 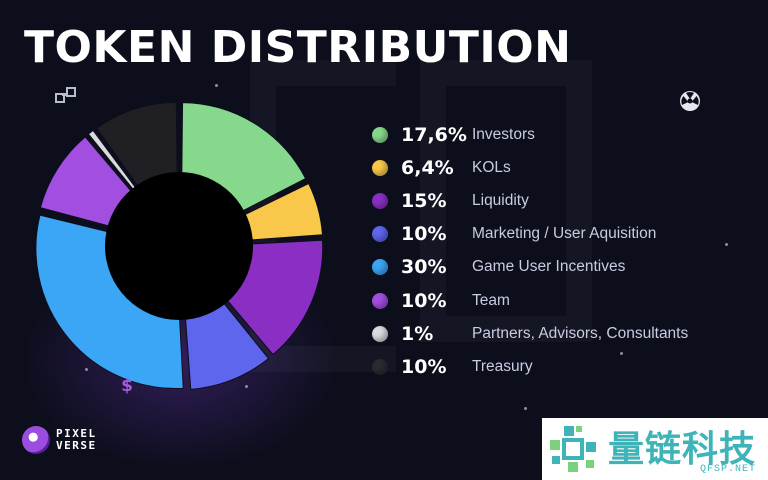 What do you see at coordinates (573, 449) in the screenshot?
I see `watermark-logo-icon` at bounding box center [573, 449].